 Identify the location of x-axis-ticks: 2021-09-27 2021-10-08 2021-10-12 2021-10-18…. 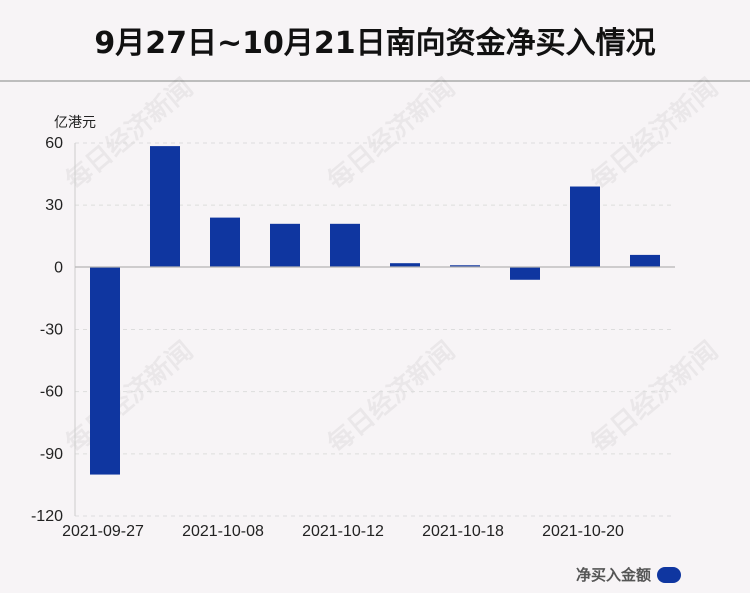
(343, 531).